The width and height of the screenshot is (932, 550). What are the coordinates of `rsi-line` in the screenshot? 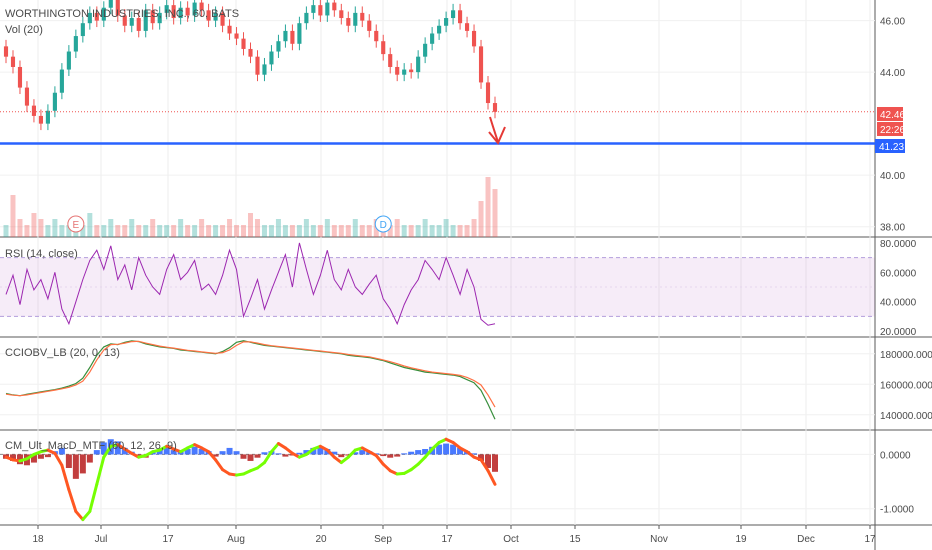 It's located at (250, 284).